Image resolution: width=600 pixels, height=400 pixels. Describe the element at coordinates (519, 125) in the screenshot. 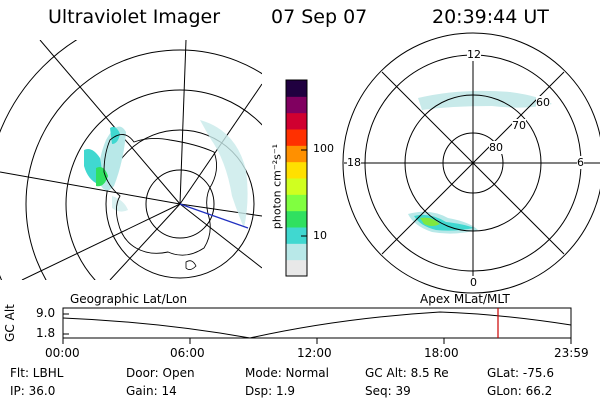

I see `mlat-label-70: 70` at that location.